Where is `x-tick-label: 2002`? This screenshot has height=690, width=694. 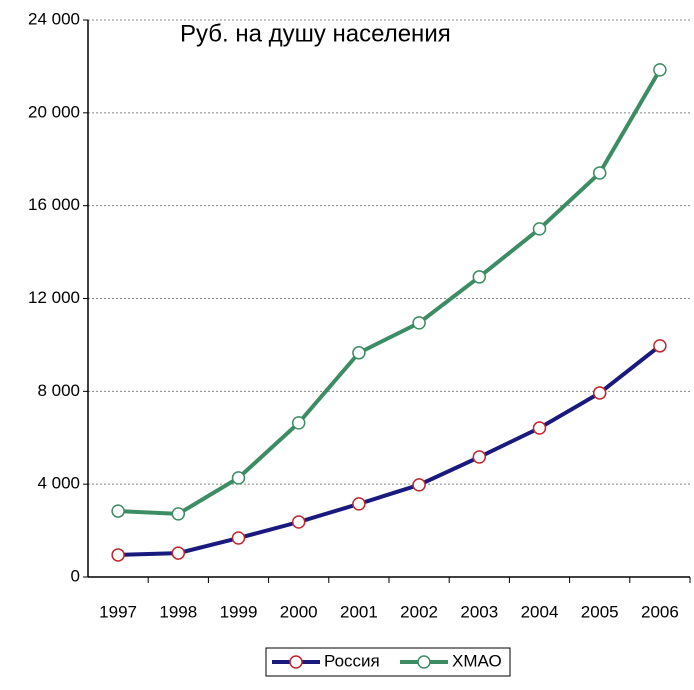 x-tick-label: 2002 is located at coordinates (419, 611).